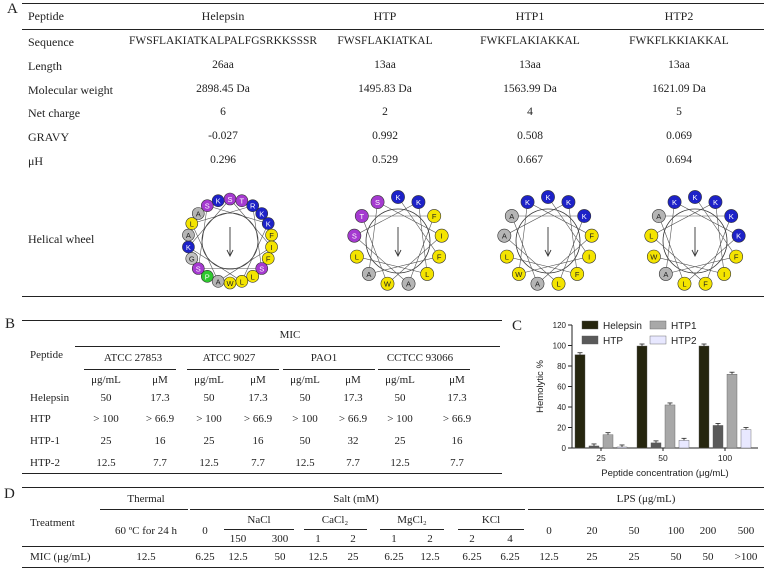  I want to click on residue-letter: G, so click(192, 258).